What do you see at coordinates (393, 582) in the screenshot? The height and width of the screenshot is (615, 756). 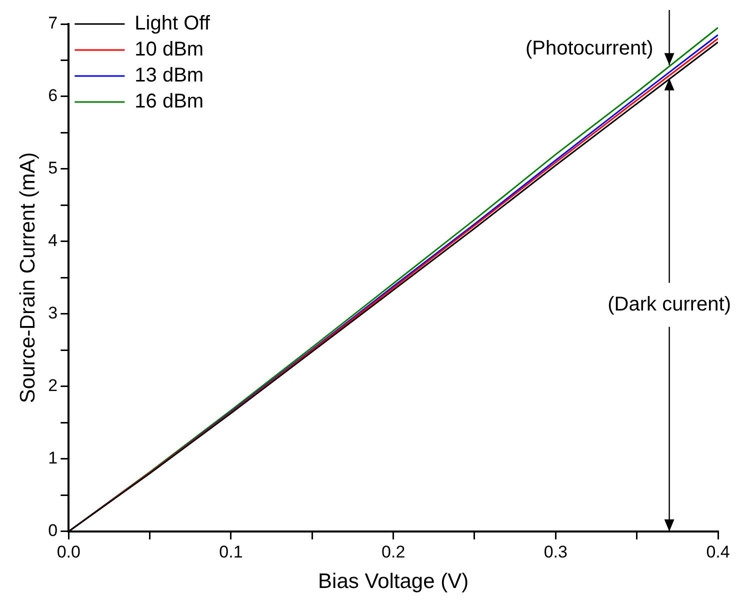 I see `x-axis-title: Bias Voltage (V)` at bounding box center [393, 582].